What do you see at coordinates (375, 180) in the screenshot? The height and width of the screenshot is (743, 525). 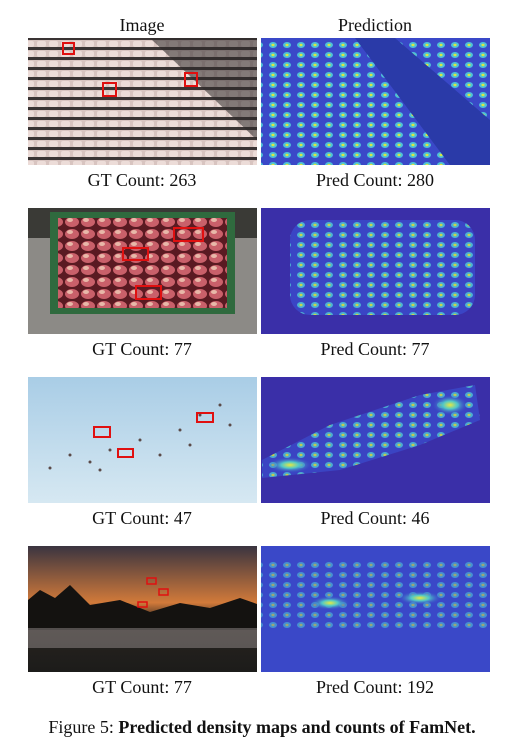 I see `pred-count: Pred Count: 280` at bounding box center [375, 180].